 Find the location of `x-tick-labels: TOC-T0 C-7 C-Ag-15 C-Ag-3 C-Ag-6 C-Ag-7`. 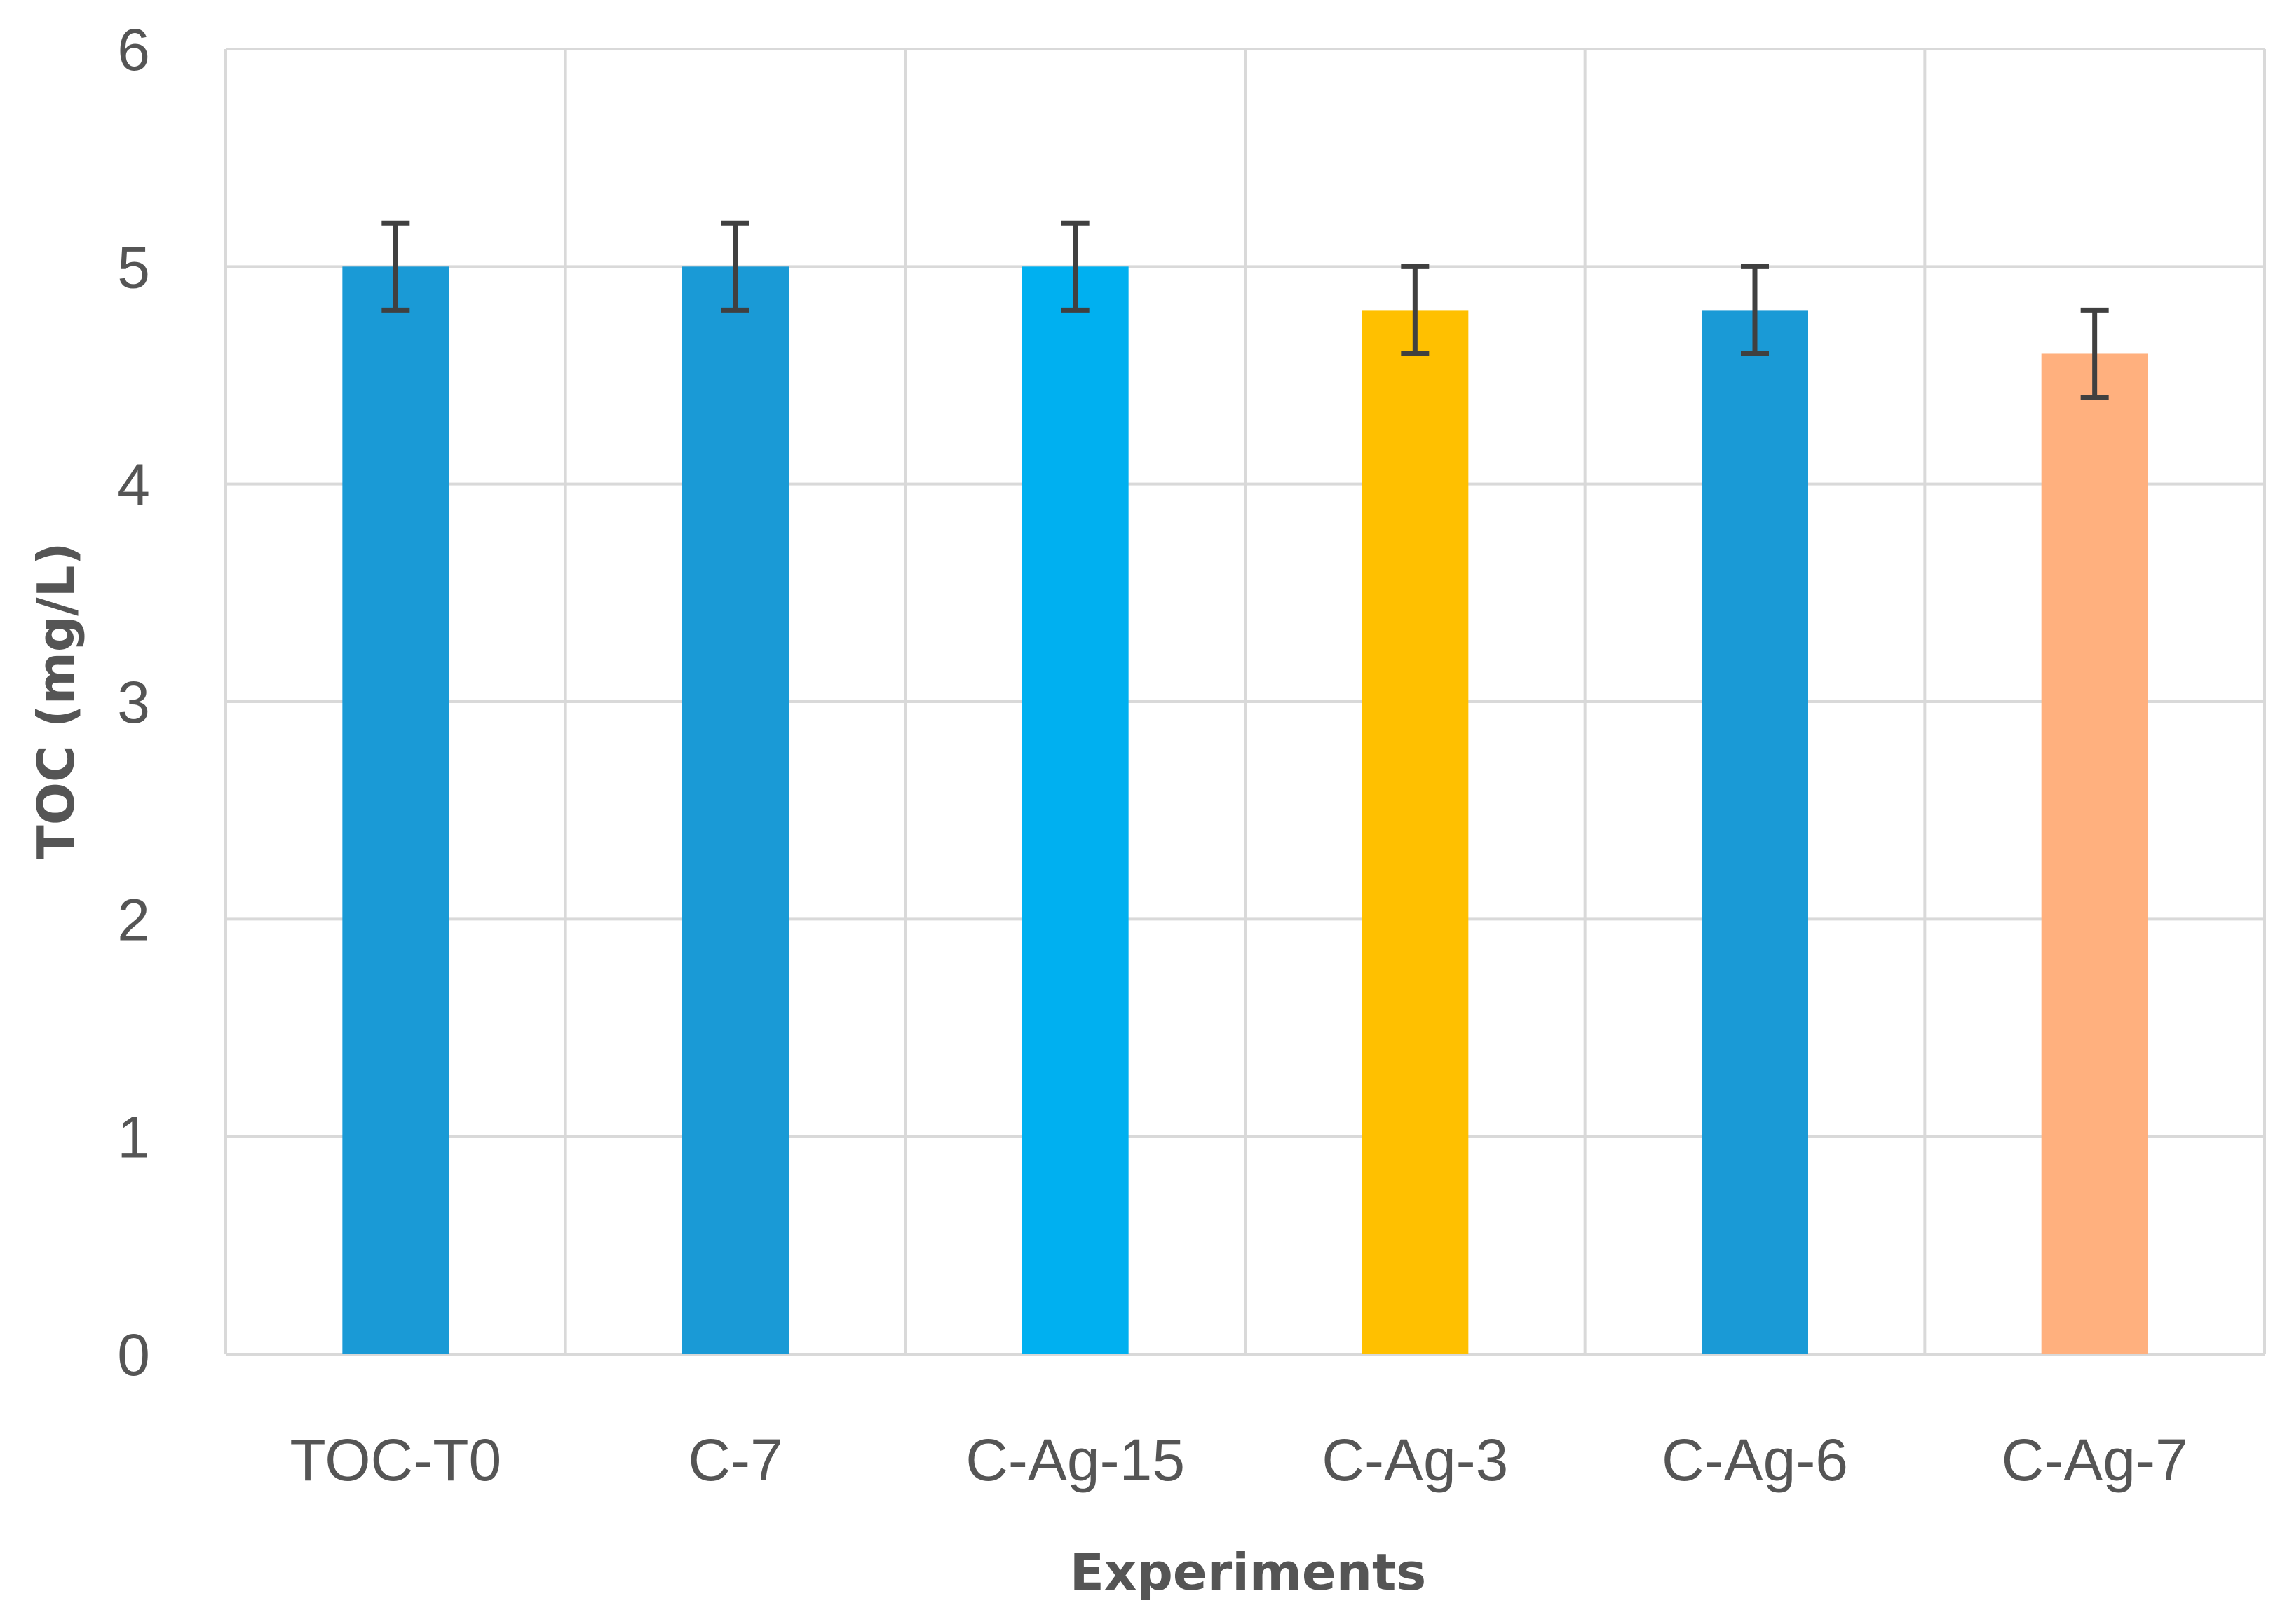

x-tick-labels: TOC-T0 C-7 C-Ag-15 C-Ag-3 C-Ag-6 C-Ag-7 is located at coordinates (1238, 1460).